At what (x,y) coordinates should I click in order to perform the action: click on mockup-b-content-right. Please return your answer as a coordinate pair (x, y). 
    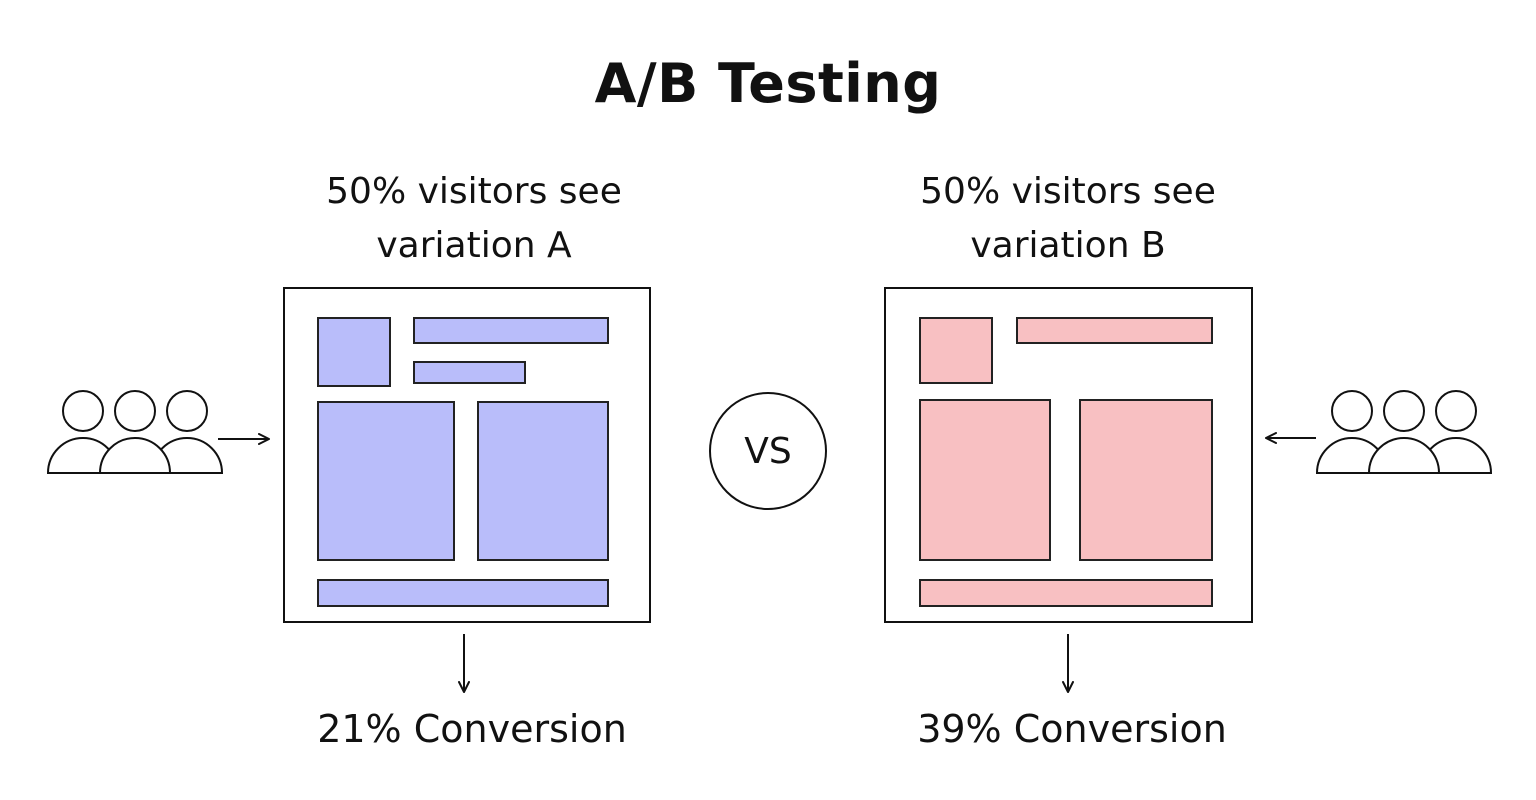
    Looking at the image, I should click on (1146, 480).